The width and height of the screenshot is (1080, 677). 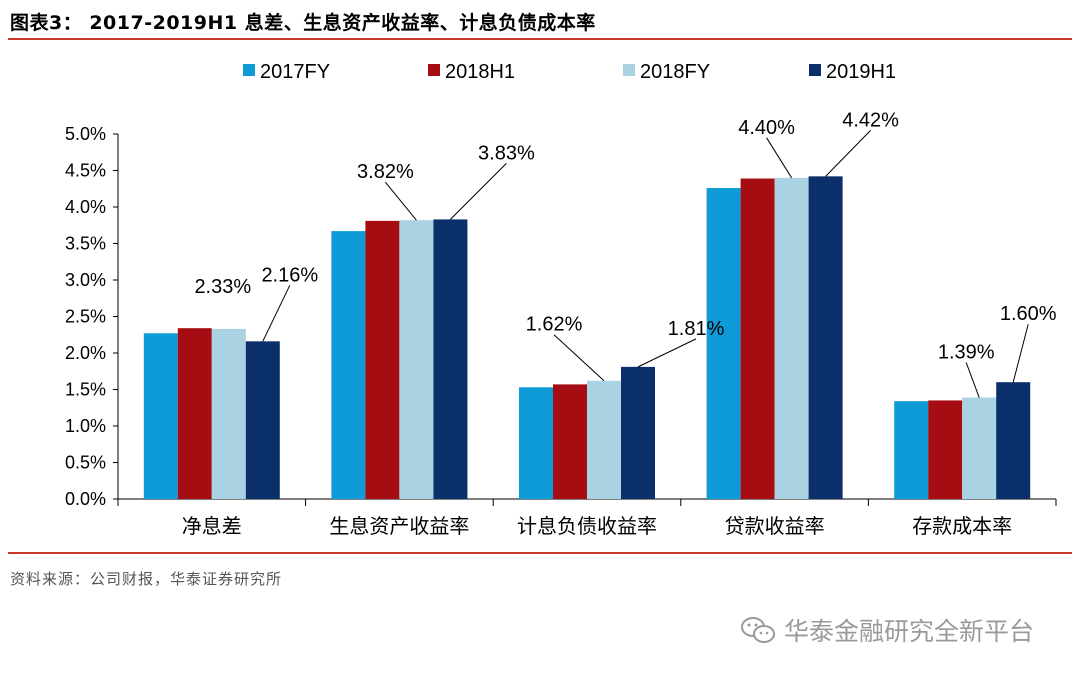 What do you see at coordinates (696, 329) in the screenshot?
I see `data-label: 1.81%` at bounding box center [696, 329].